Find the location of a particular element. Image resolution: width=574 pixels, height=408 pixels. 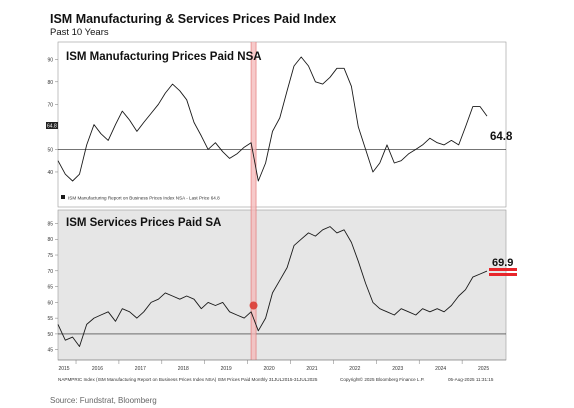

x-tick-label: 2025 is located at coordinates (483, 369).